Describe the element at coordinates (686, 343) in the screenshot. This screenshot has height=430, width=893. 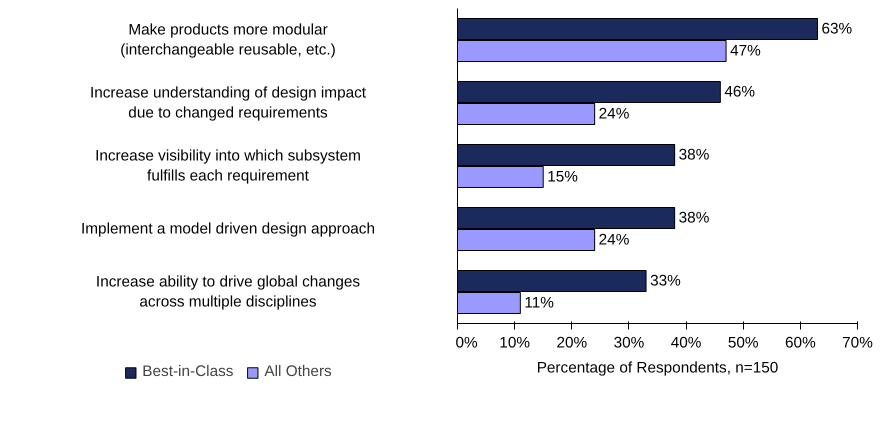
I see `x-tick-label: 40%` at that location.